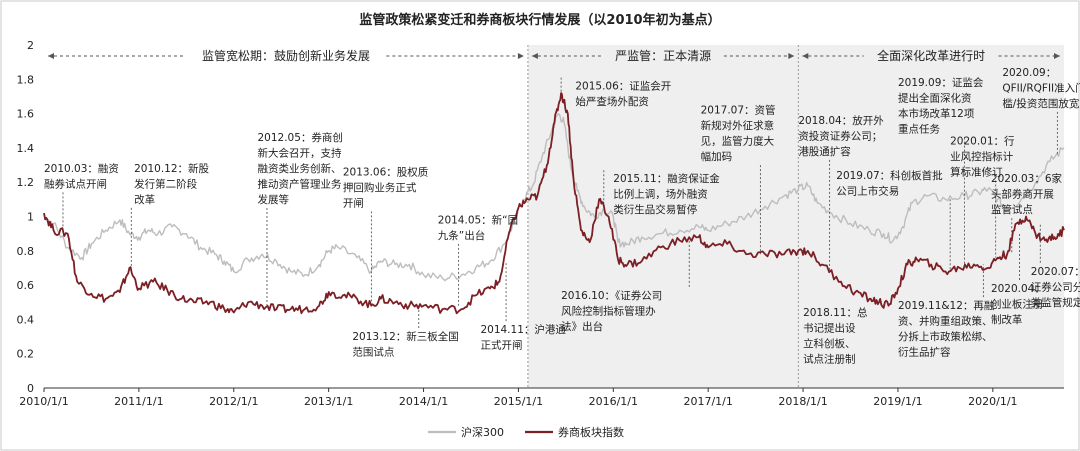 The height and width of the screenshot is (451, 1080). What do you see at coordinates (144, 199) in the screenshot?
I see `annotation-text-1-2: 改革` at bounding box center [144, 199].